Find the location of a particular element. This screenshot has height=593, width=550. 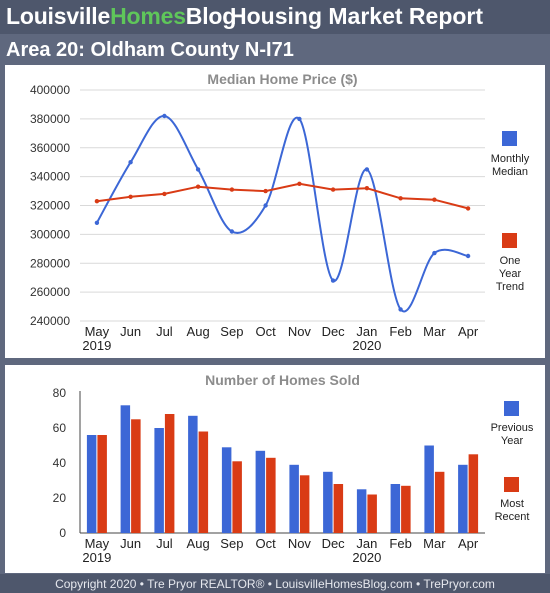

legend-label: Monthly is located at coordinates (510, 159).